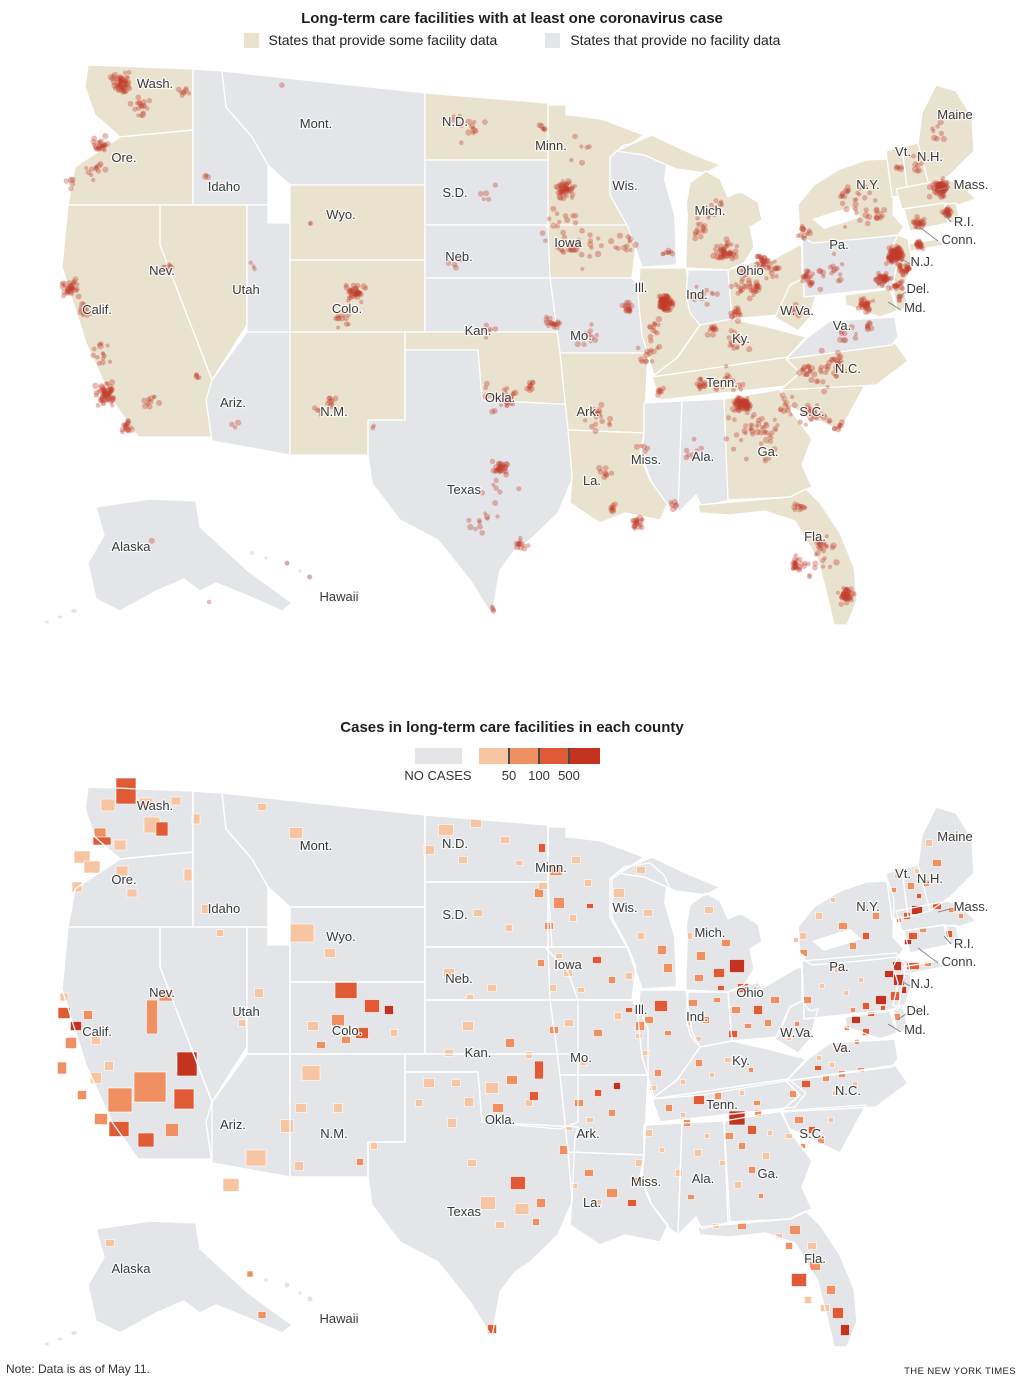 This screenshot has height=1385, width=1024. I want to click on ramp-tick-100: 100, so click(539, 775).